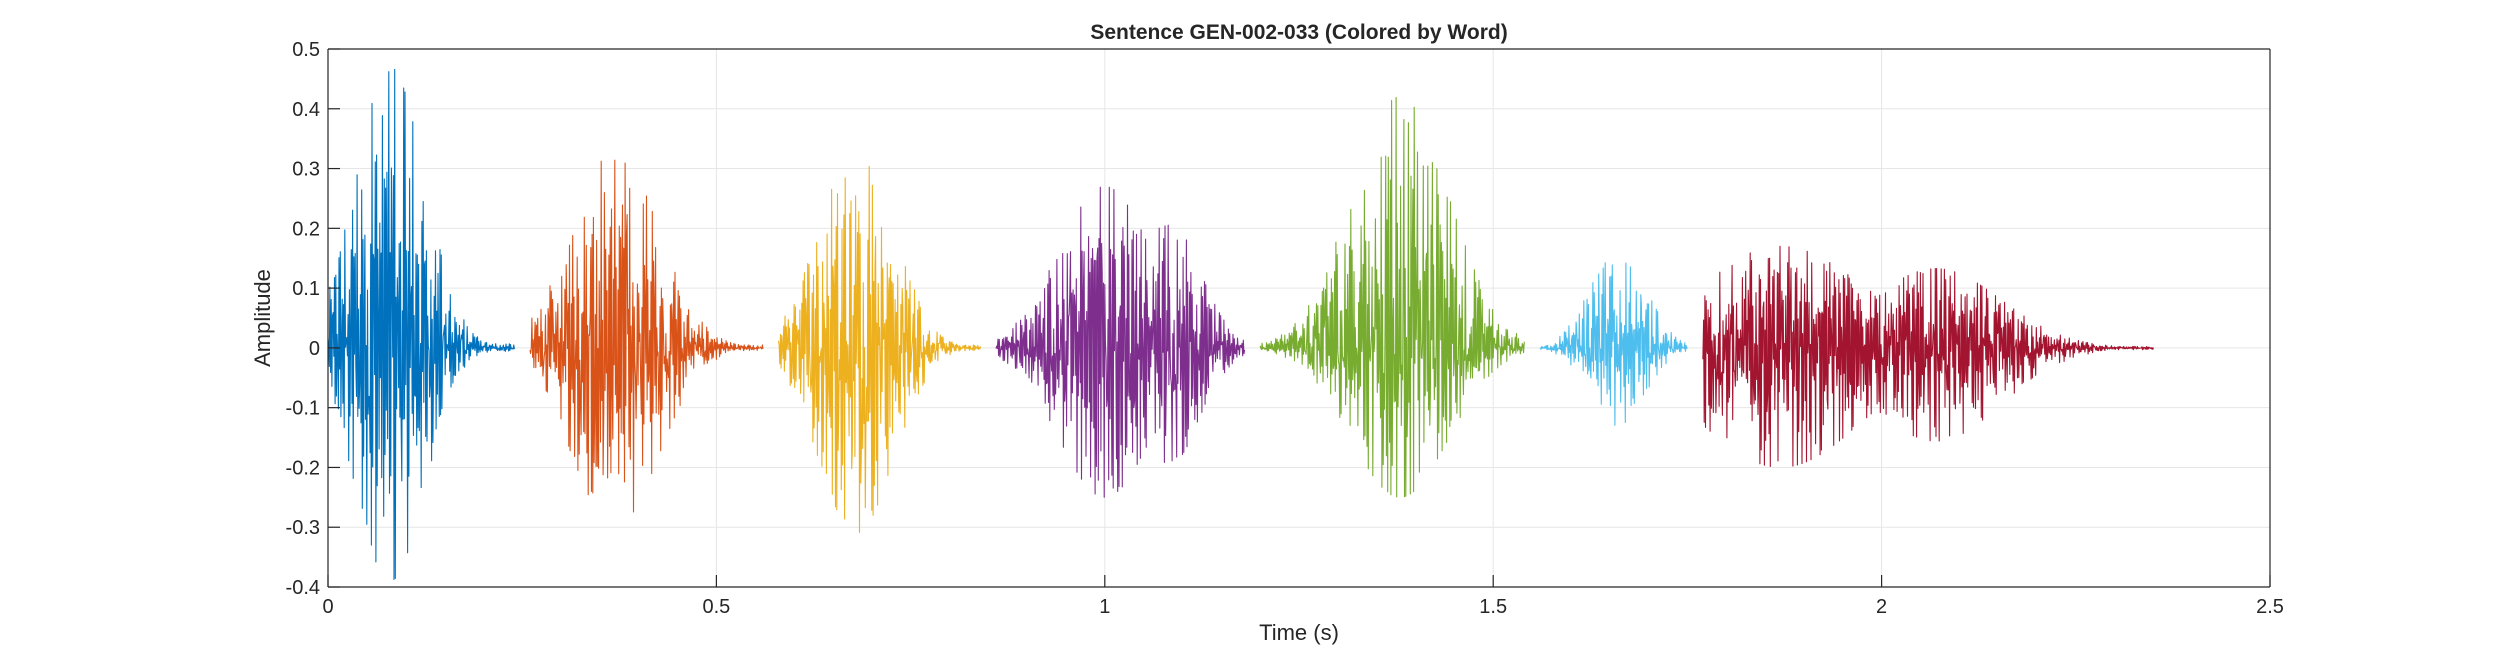 This screenshot has height=657, width=2500. I want to click on y-tick-label: 0, so click(314, 349).